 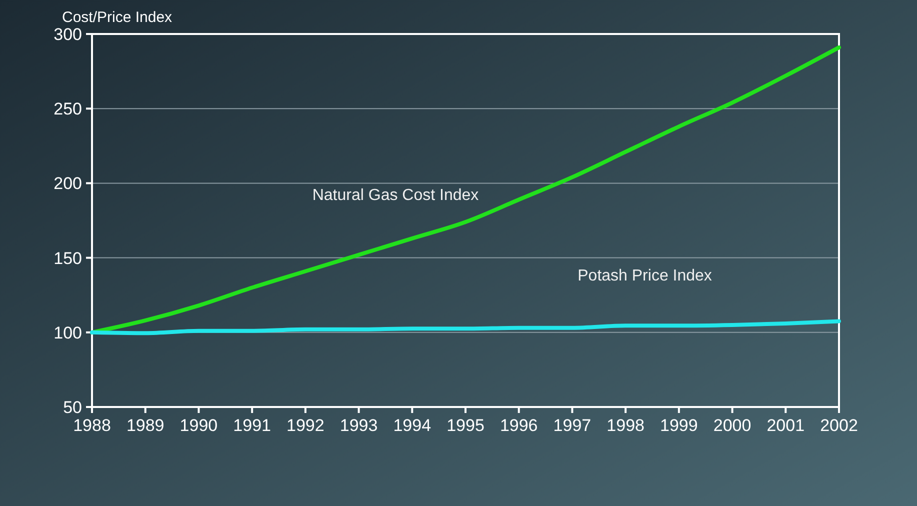 What do you see at coordinates (679, 425) in the screenshot?
I see `x-tick-label: 1999` at bounding box center [679, 425].